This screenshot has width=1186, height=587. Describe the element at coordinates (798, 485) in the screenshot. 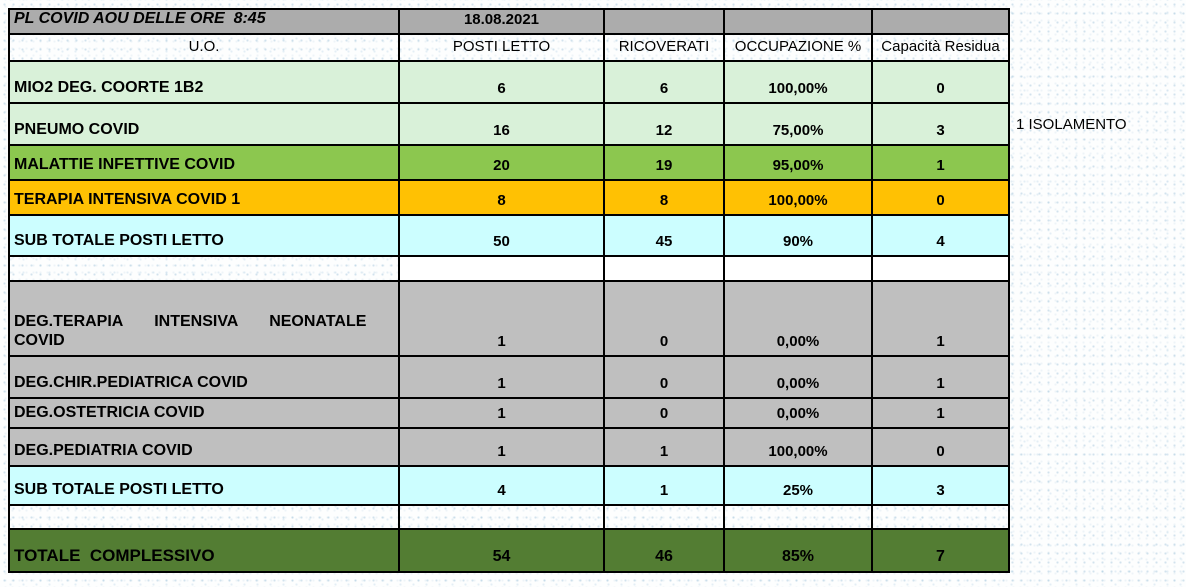

I see `cell-occupazione: 25%` at that location.